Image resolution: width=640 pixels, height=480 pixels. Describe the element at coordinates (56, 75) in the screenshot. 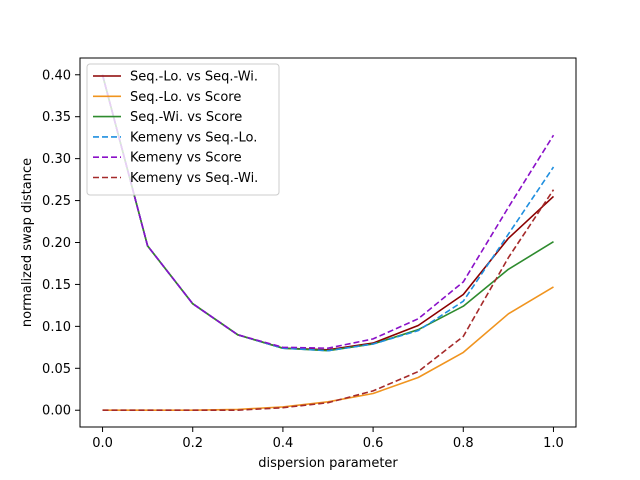

I see `y-tick-label: 0.40` at that location.